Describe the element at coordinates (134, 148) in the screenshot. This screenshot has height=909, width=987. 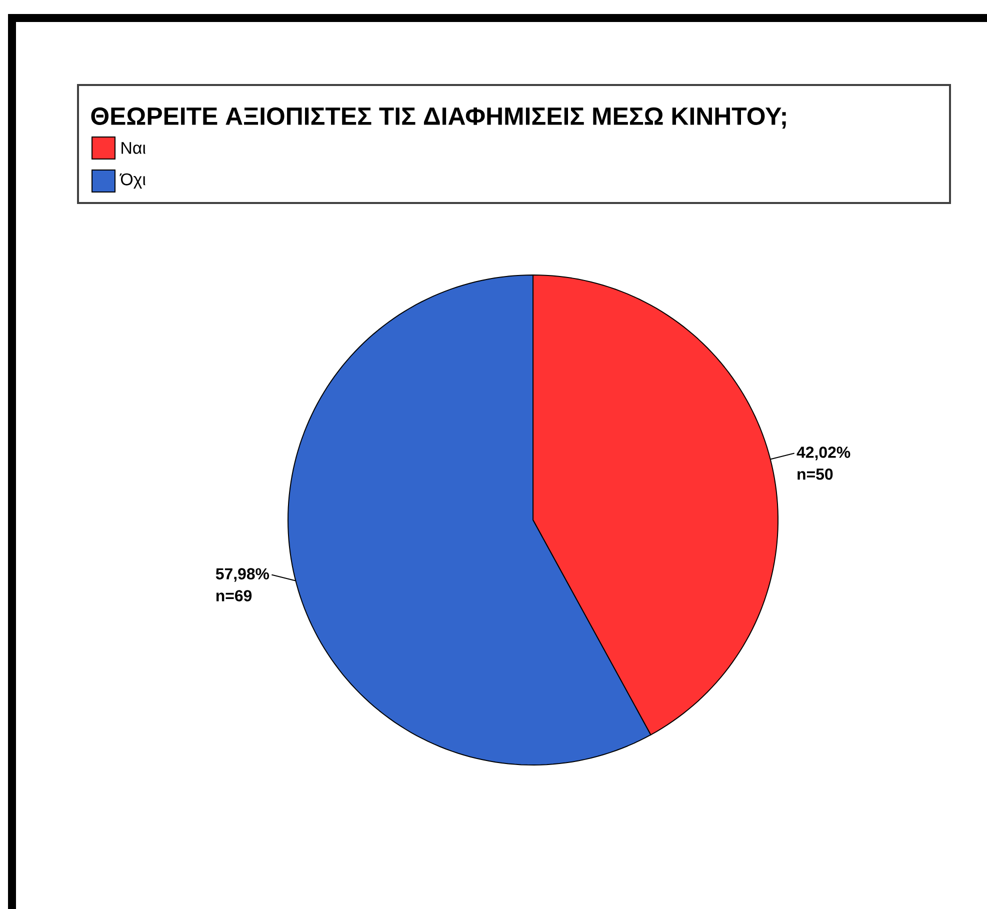
I see `legend-label: Ναι` at that location.